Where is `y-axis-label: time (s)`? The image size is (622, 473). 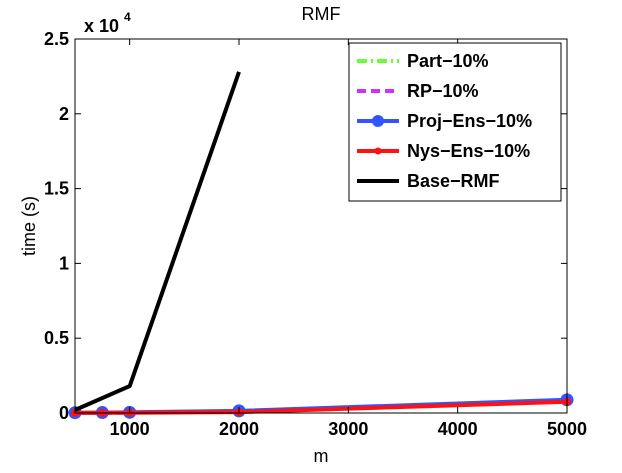 y-axis-label: time (s) is located at coordinates (29, 226).